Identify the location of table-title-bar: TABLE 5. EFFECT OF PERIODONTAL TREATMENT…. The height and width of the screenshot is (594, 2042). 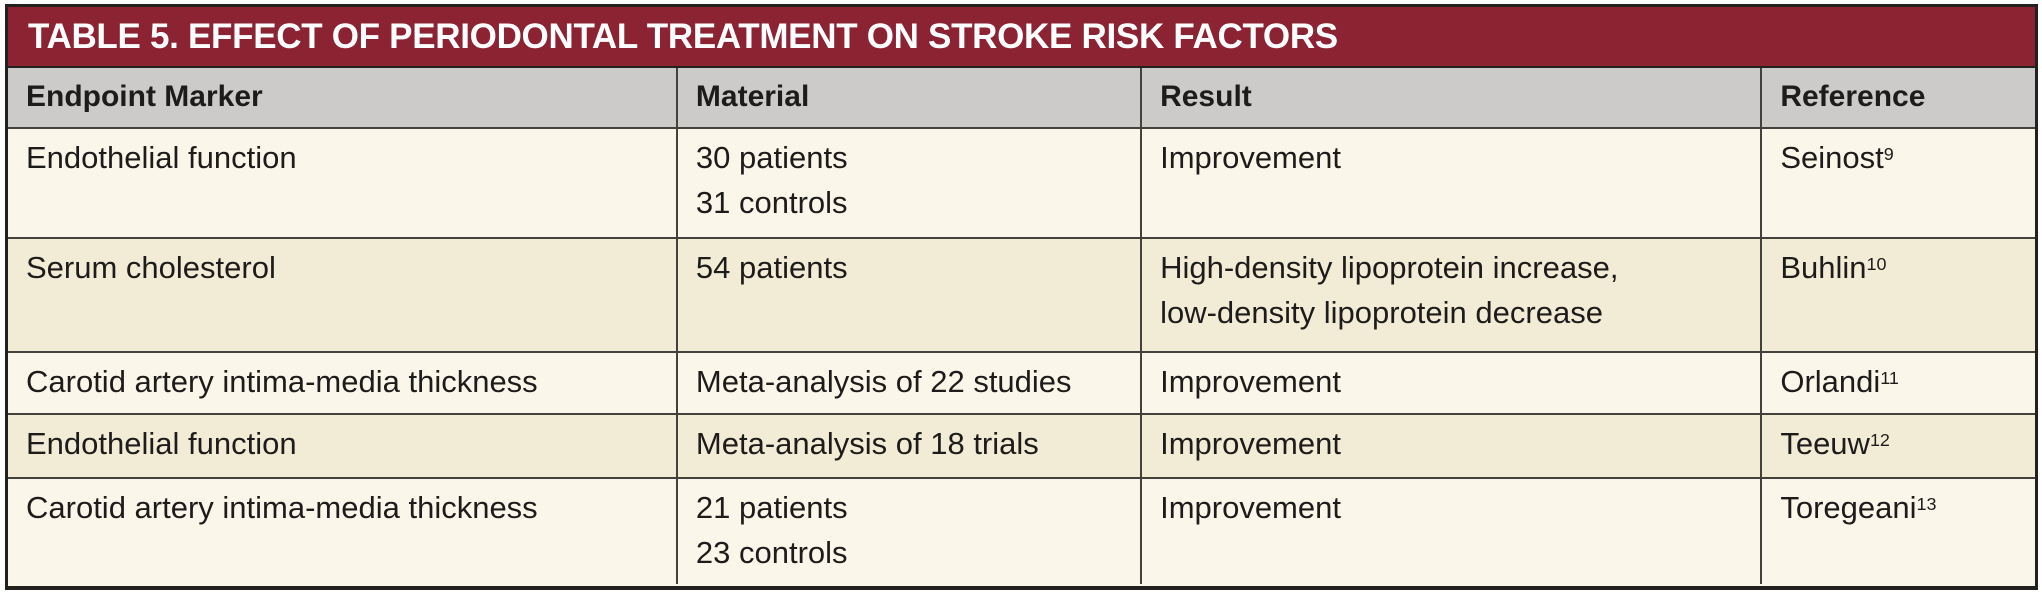
(1021, 37).